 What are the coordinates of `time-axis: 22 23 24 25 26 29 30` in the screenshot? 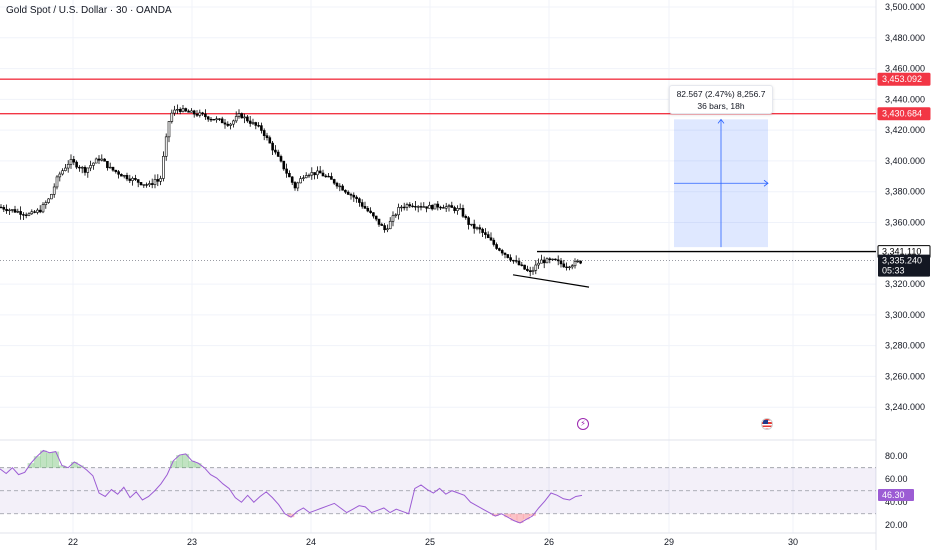 It's located at (433, 542).